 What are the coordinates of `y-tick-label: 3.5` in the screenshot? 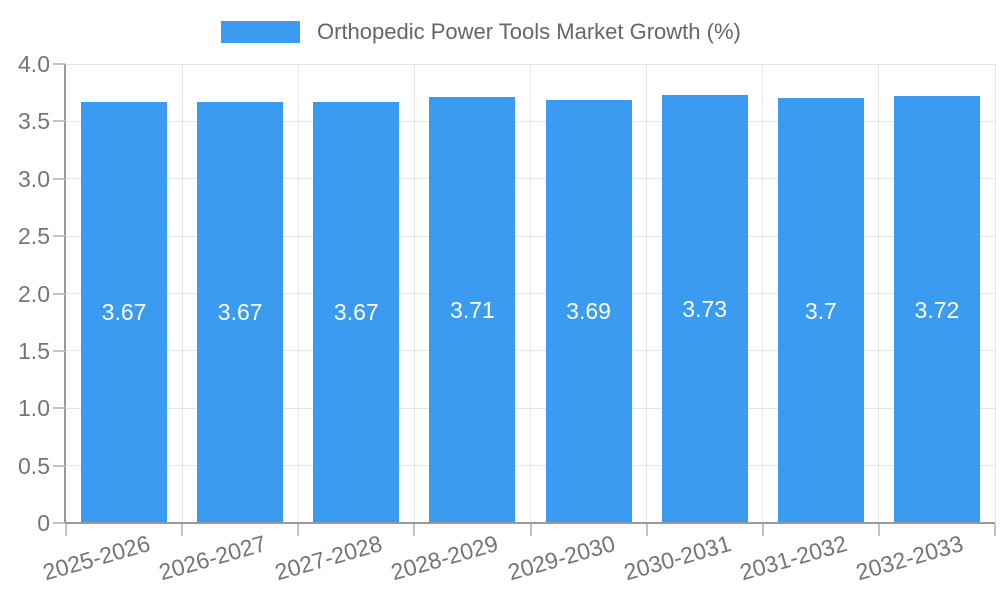 It's located at (34, 121).